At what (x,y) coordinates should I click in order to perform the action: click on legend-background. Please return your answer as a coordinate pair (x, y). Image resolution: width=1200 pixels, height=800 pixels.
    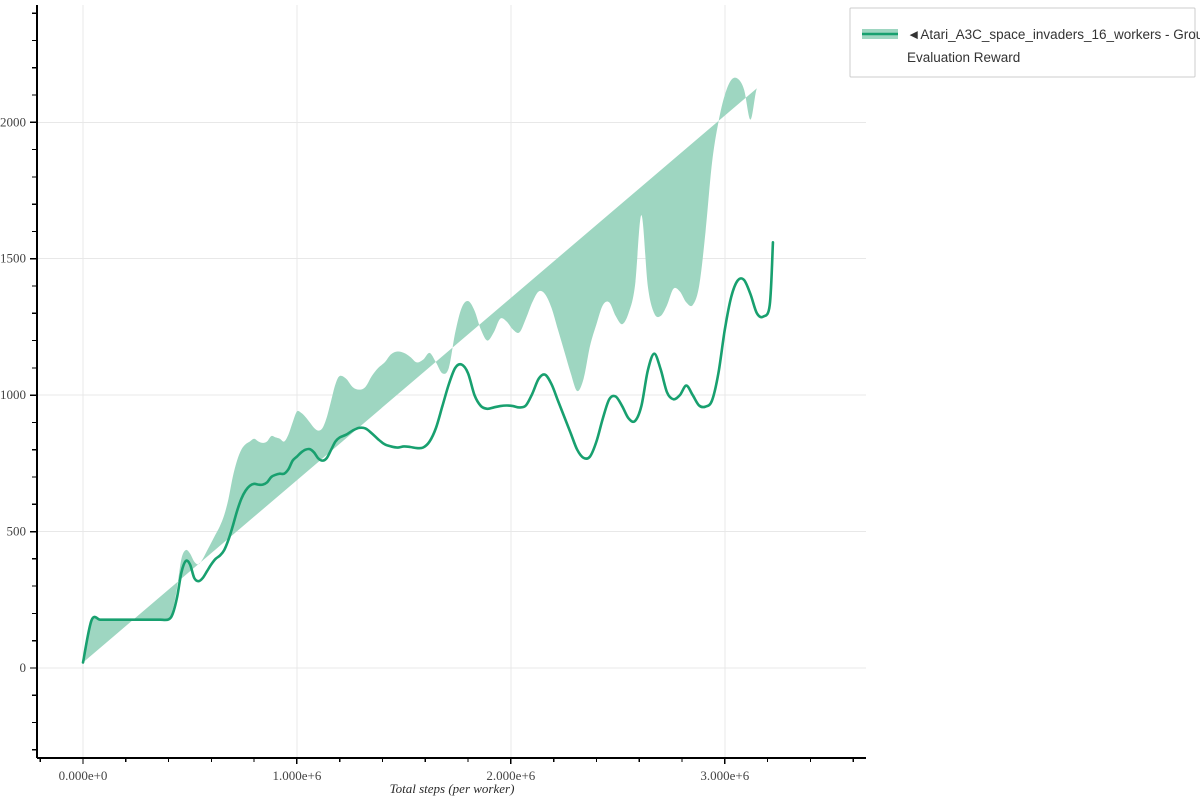
    Looking at the image, I should click on (1022, 42).